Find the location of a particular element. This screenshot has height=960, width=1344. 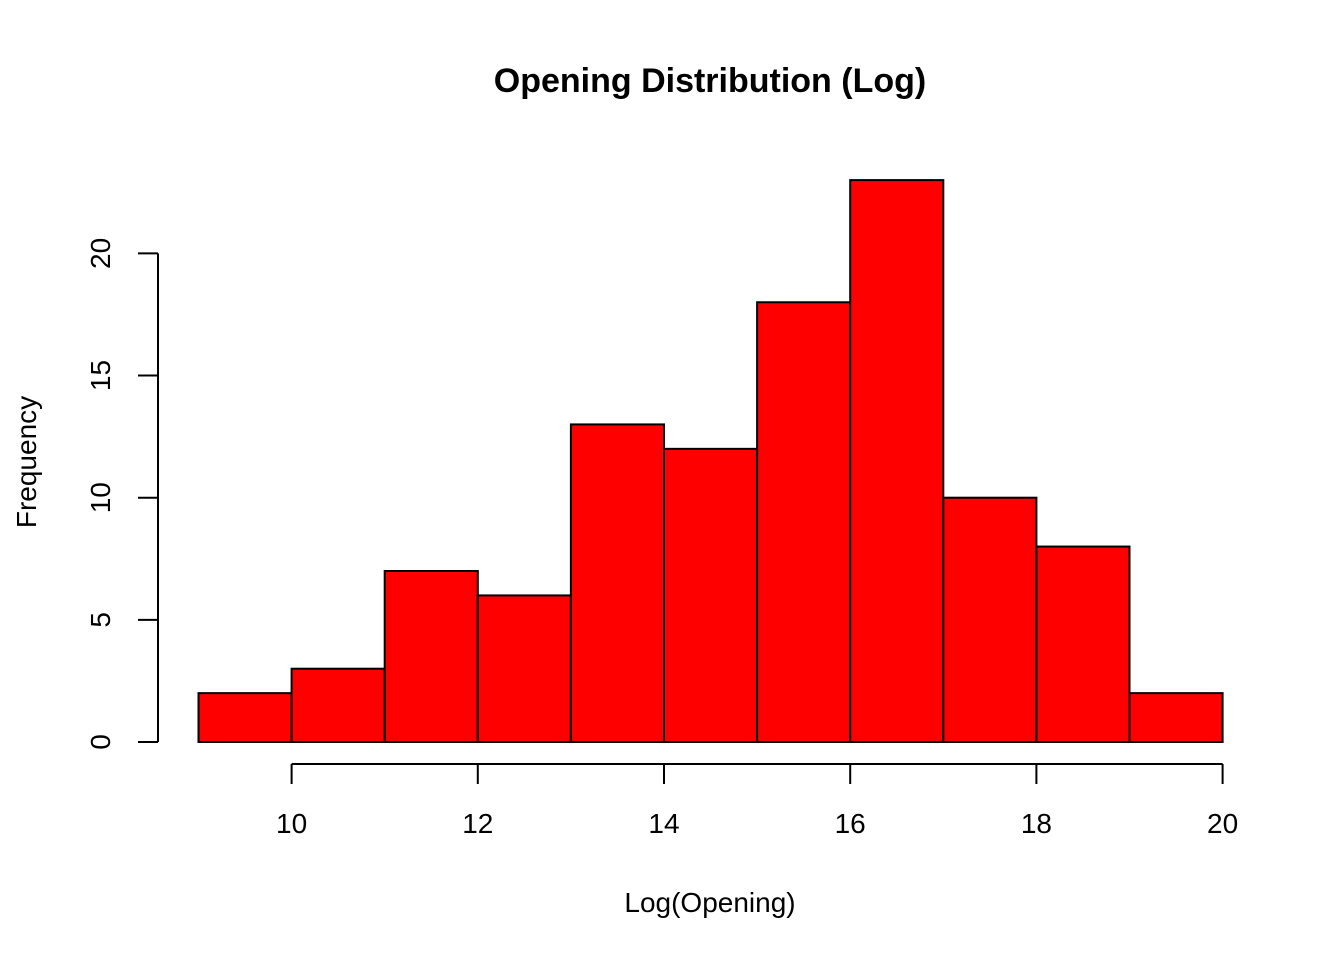

x-tick-label-18: 18 is located at coordinates (1036, 823).